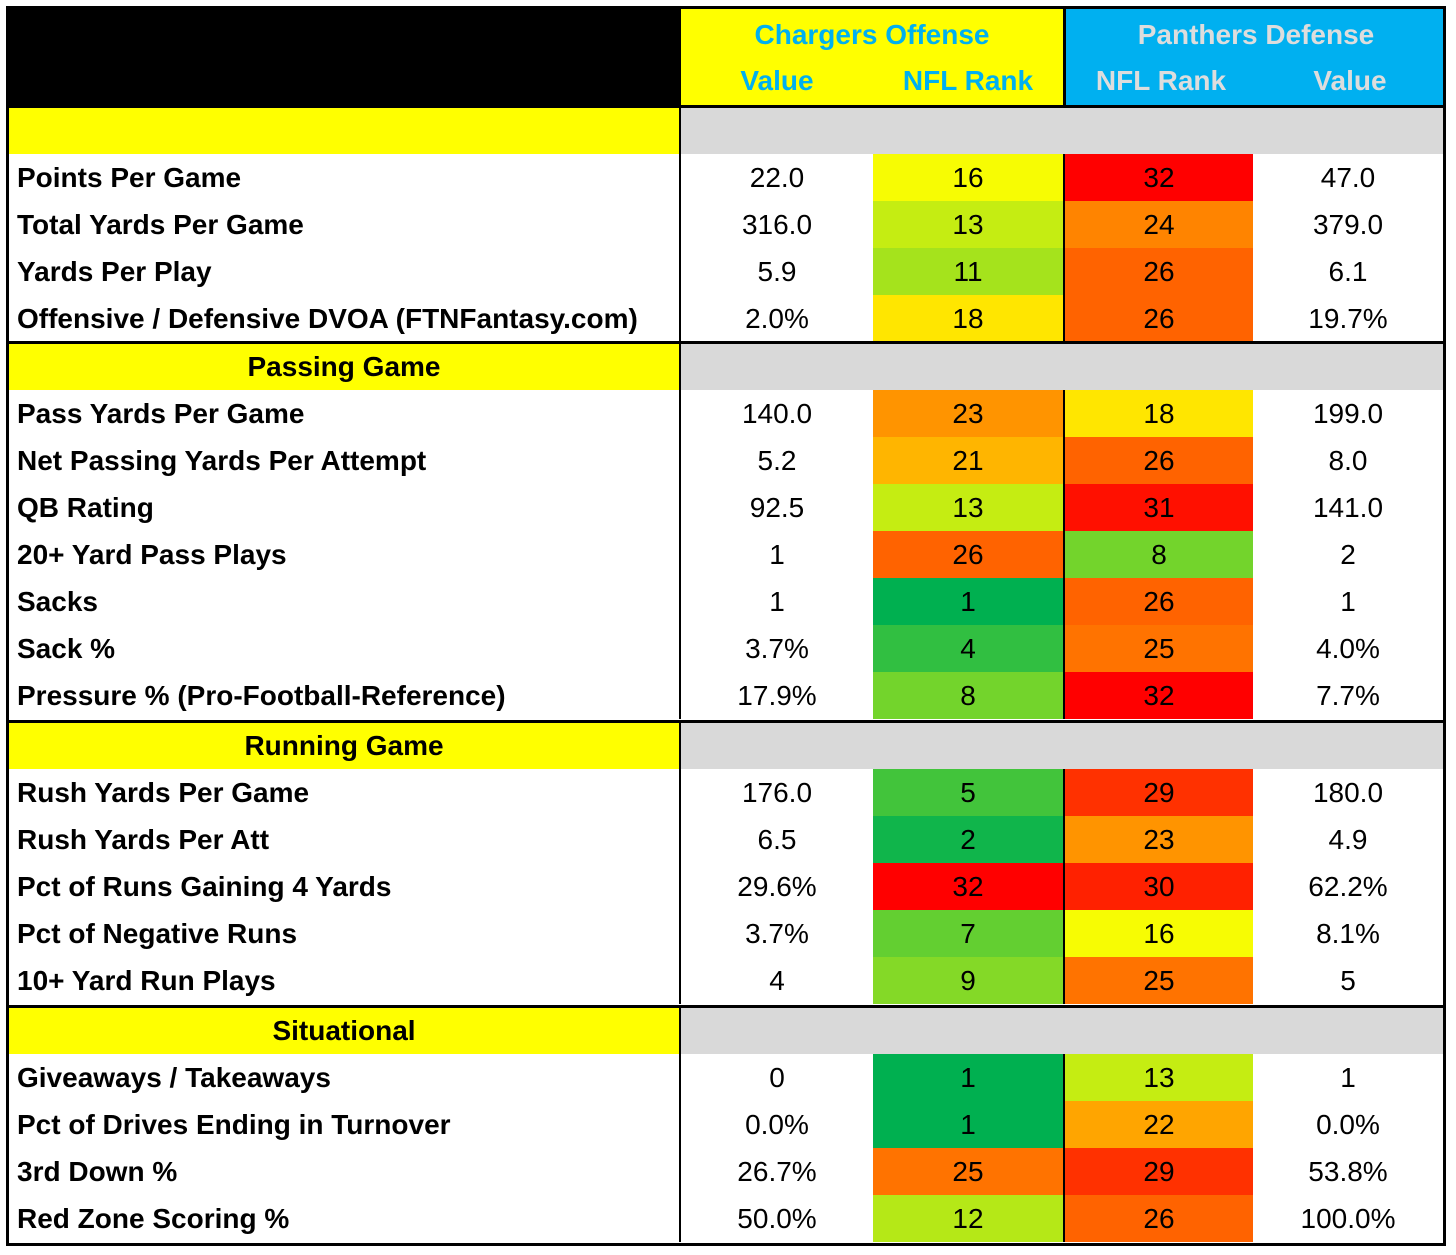  Describe the element at coordinates (968, 839) in the screenshot. I see `offense-rank: 2` at that location.